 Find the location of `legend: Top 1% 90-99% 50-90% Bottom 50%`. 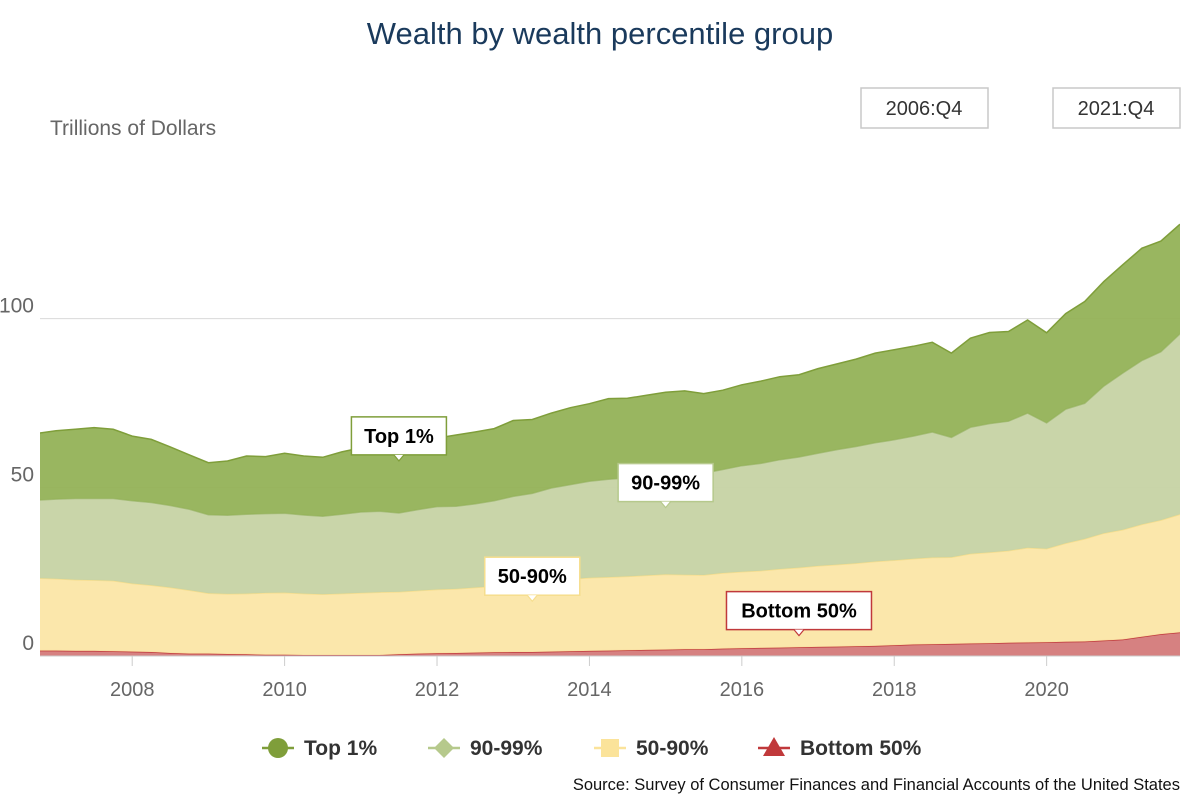

legend: Top 1% 90-99% 50-90% Bottom 50% is located at coordinates (592, 748).